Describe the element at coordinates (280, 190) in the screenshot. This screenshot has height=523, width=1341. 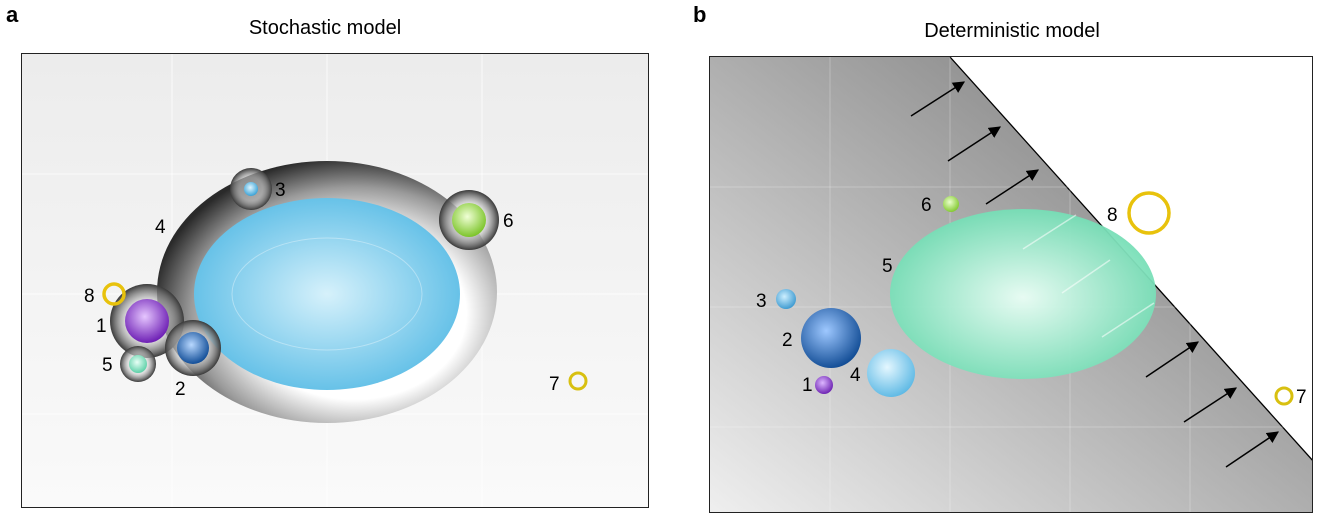
I see `label-a-3: 3` at that location.